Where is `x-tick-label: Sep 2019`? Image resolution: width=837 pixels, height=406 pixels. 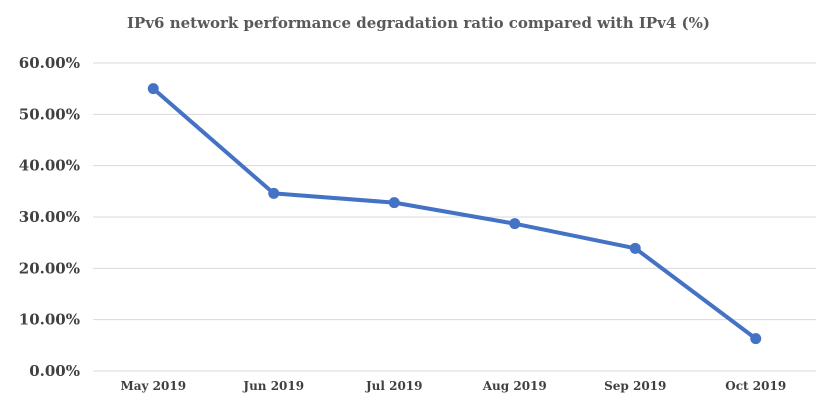 x-tick-label: Sep 2019 is located at coordinates (635, 386).